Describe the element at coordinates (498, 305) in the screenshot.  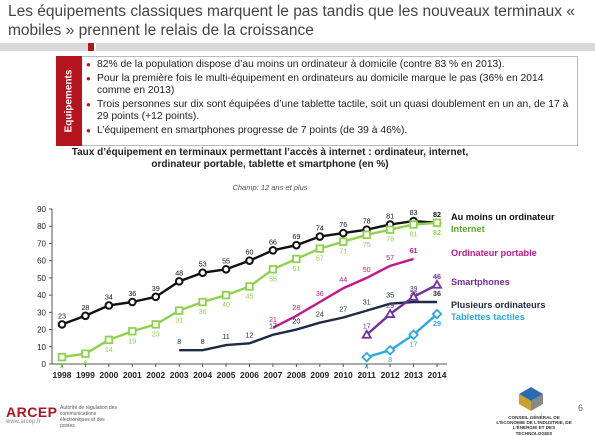
I see `series-name-label: Plusieurs ordinateurs` at that location.